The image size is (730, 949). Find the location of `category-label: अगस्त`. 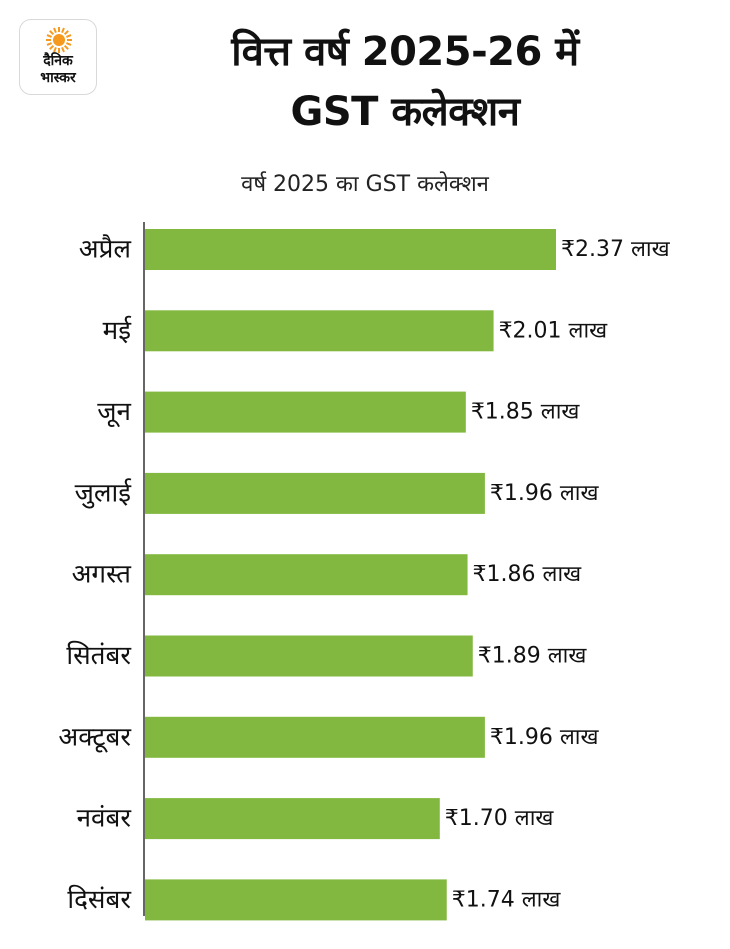

category-label: अगस्त is located at coordinates (102, 575).